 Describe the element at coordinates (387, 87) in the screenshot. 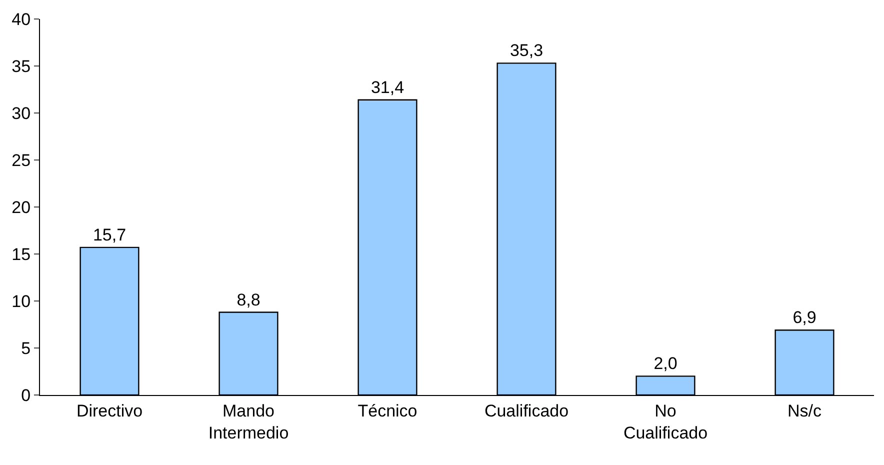

I see `data-label: 31,4` at that location.